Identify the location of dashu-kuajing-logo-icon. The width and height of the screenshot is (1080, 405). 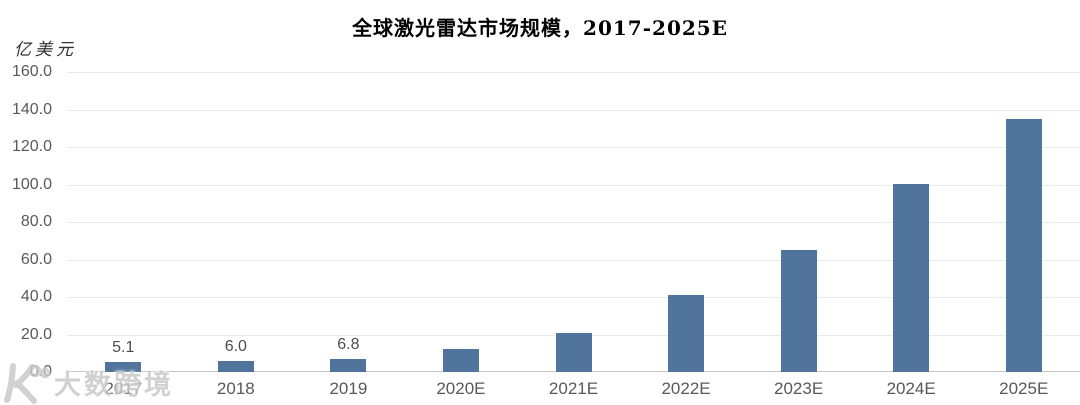
(27, 383).